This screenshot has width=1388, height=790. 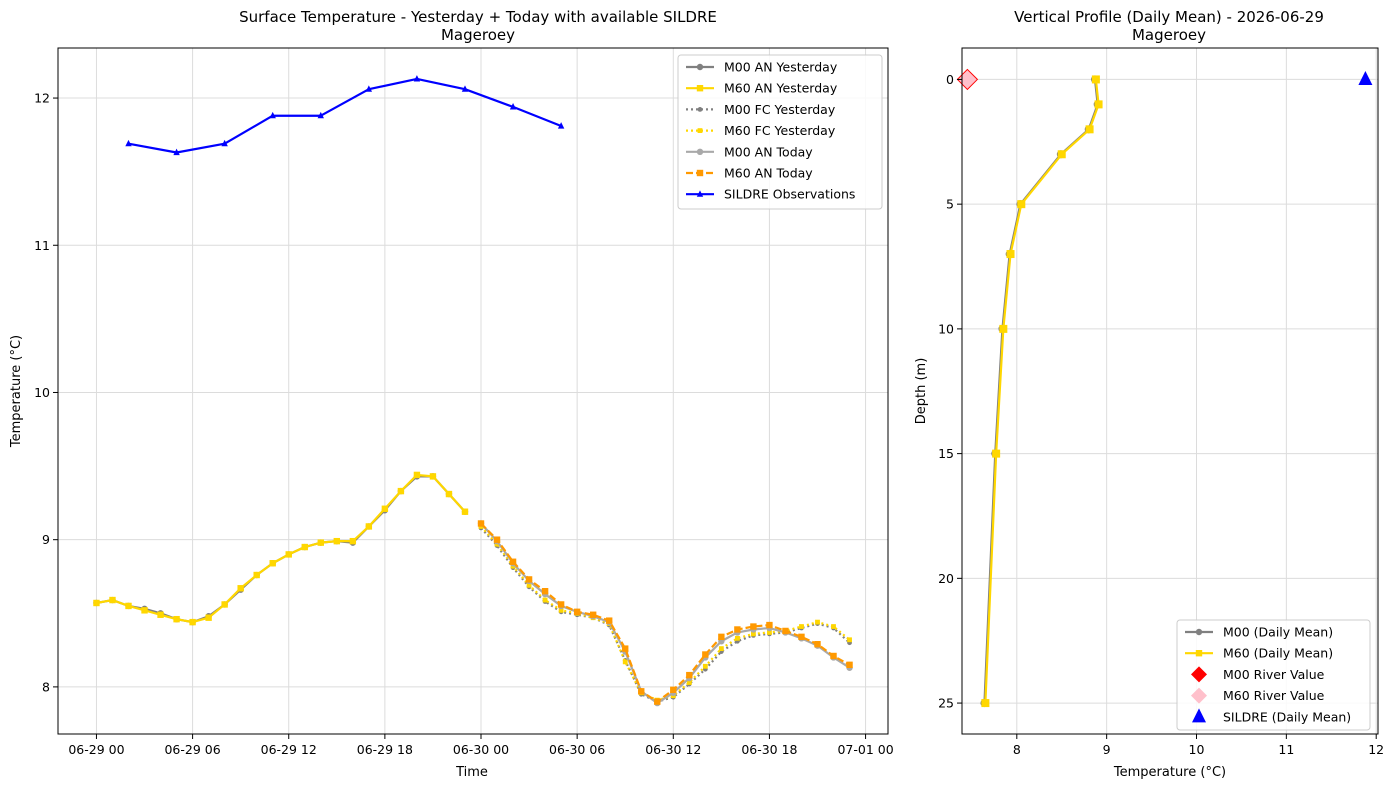 I want to click on profile-x-tick-label: 12, so click(x=1376, y=749).